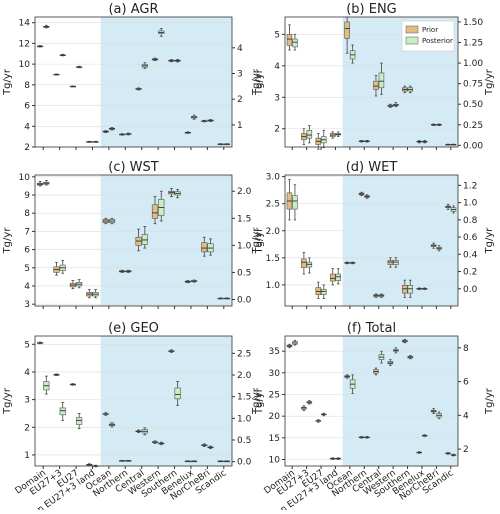 The width and height of the screenshot is (500, 514). What do you see at coordinates (470, 186) in the screenshot?
I see `y2-tick-label: 1.2` at bounding box center [470, 186].